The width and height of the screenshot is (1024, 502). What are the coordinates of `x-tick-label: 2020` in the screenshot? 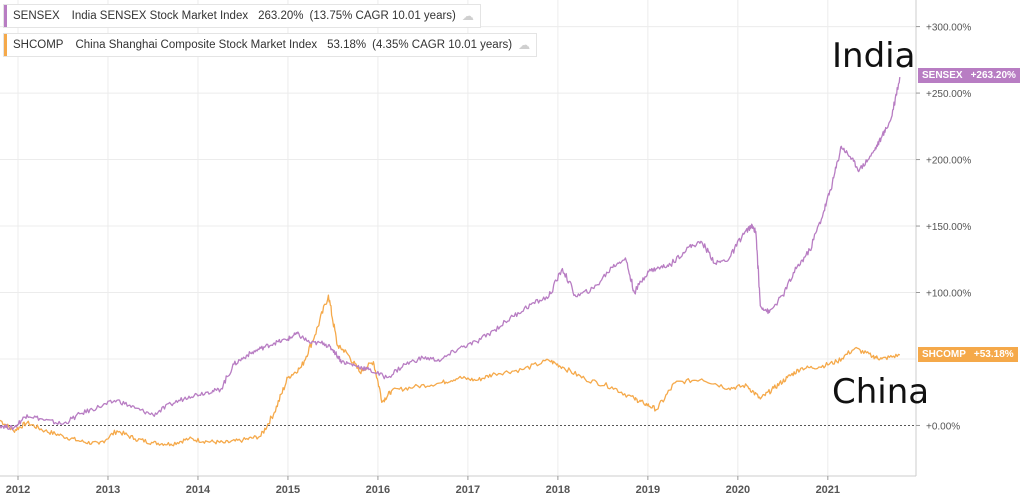 It's located at (738, 490).